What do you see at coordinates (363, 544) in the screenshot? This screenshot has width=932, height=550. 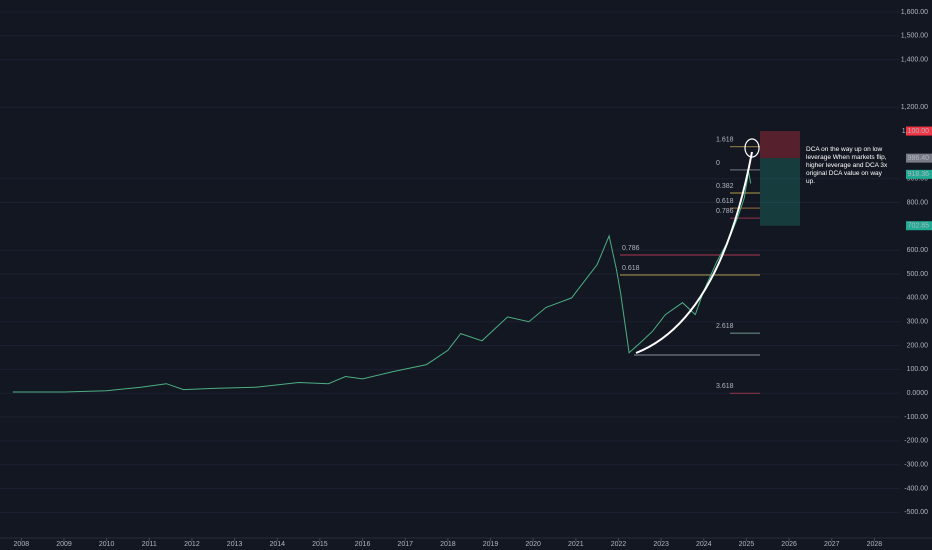 I see `x-tick-label: 2016` at bounding box center [363, 544].